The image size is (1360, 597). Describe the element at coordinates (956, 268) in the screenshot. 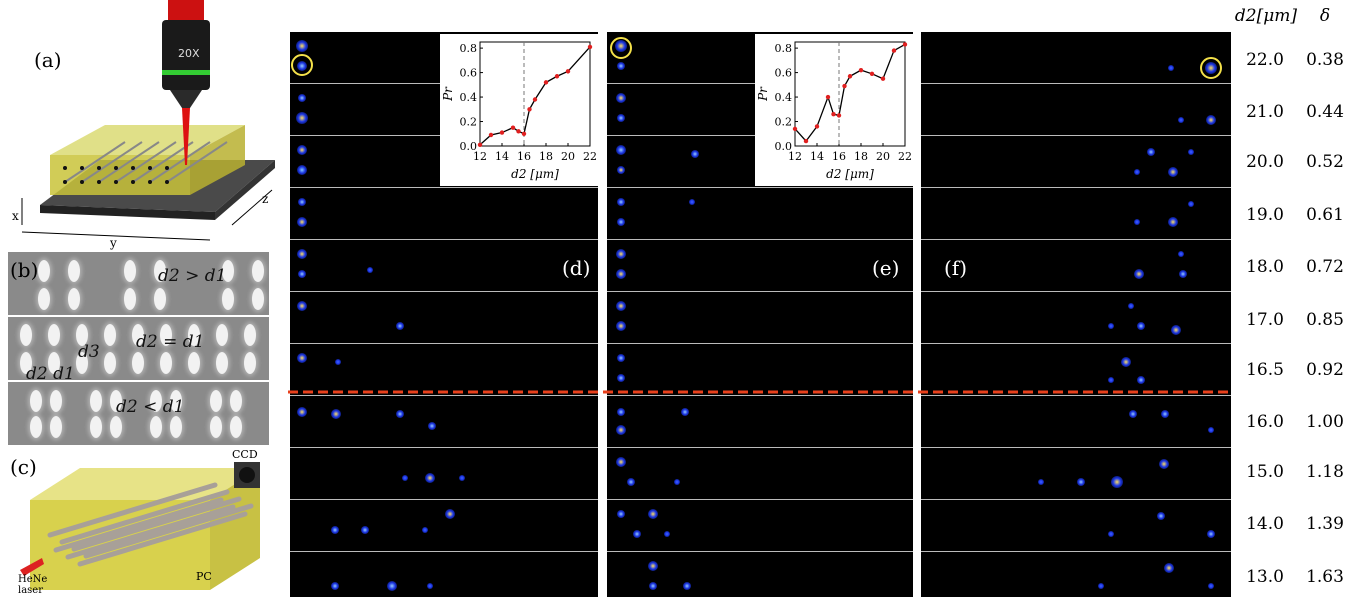

I see `panel-label-f: (f)` at that location.